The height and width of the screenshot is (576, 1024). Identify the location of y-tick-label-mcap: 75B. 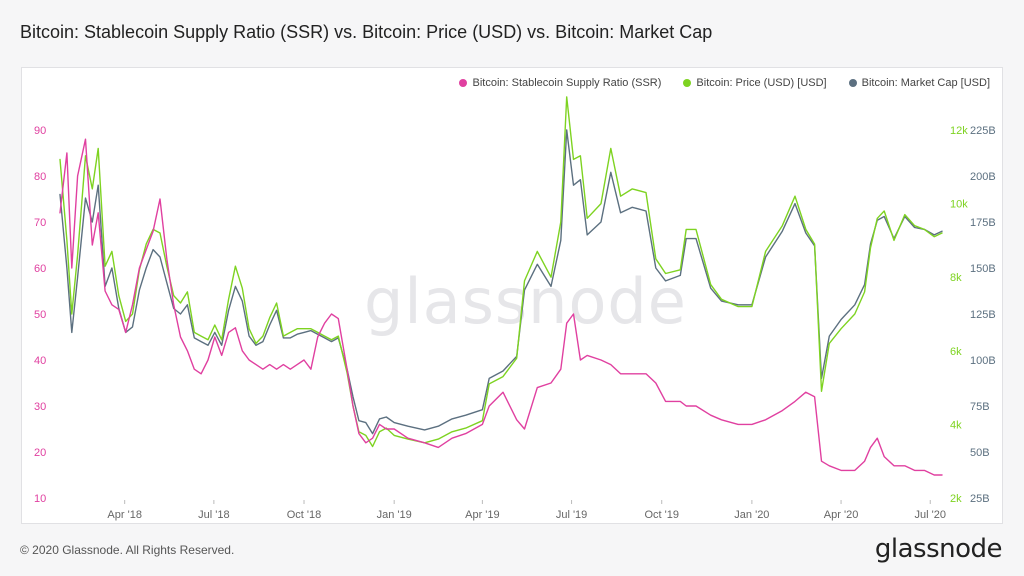
(980, 407).